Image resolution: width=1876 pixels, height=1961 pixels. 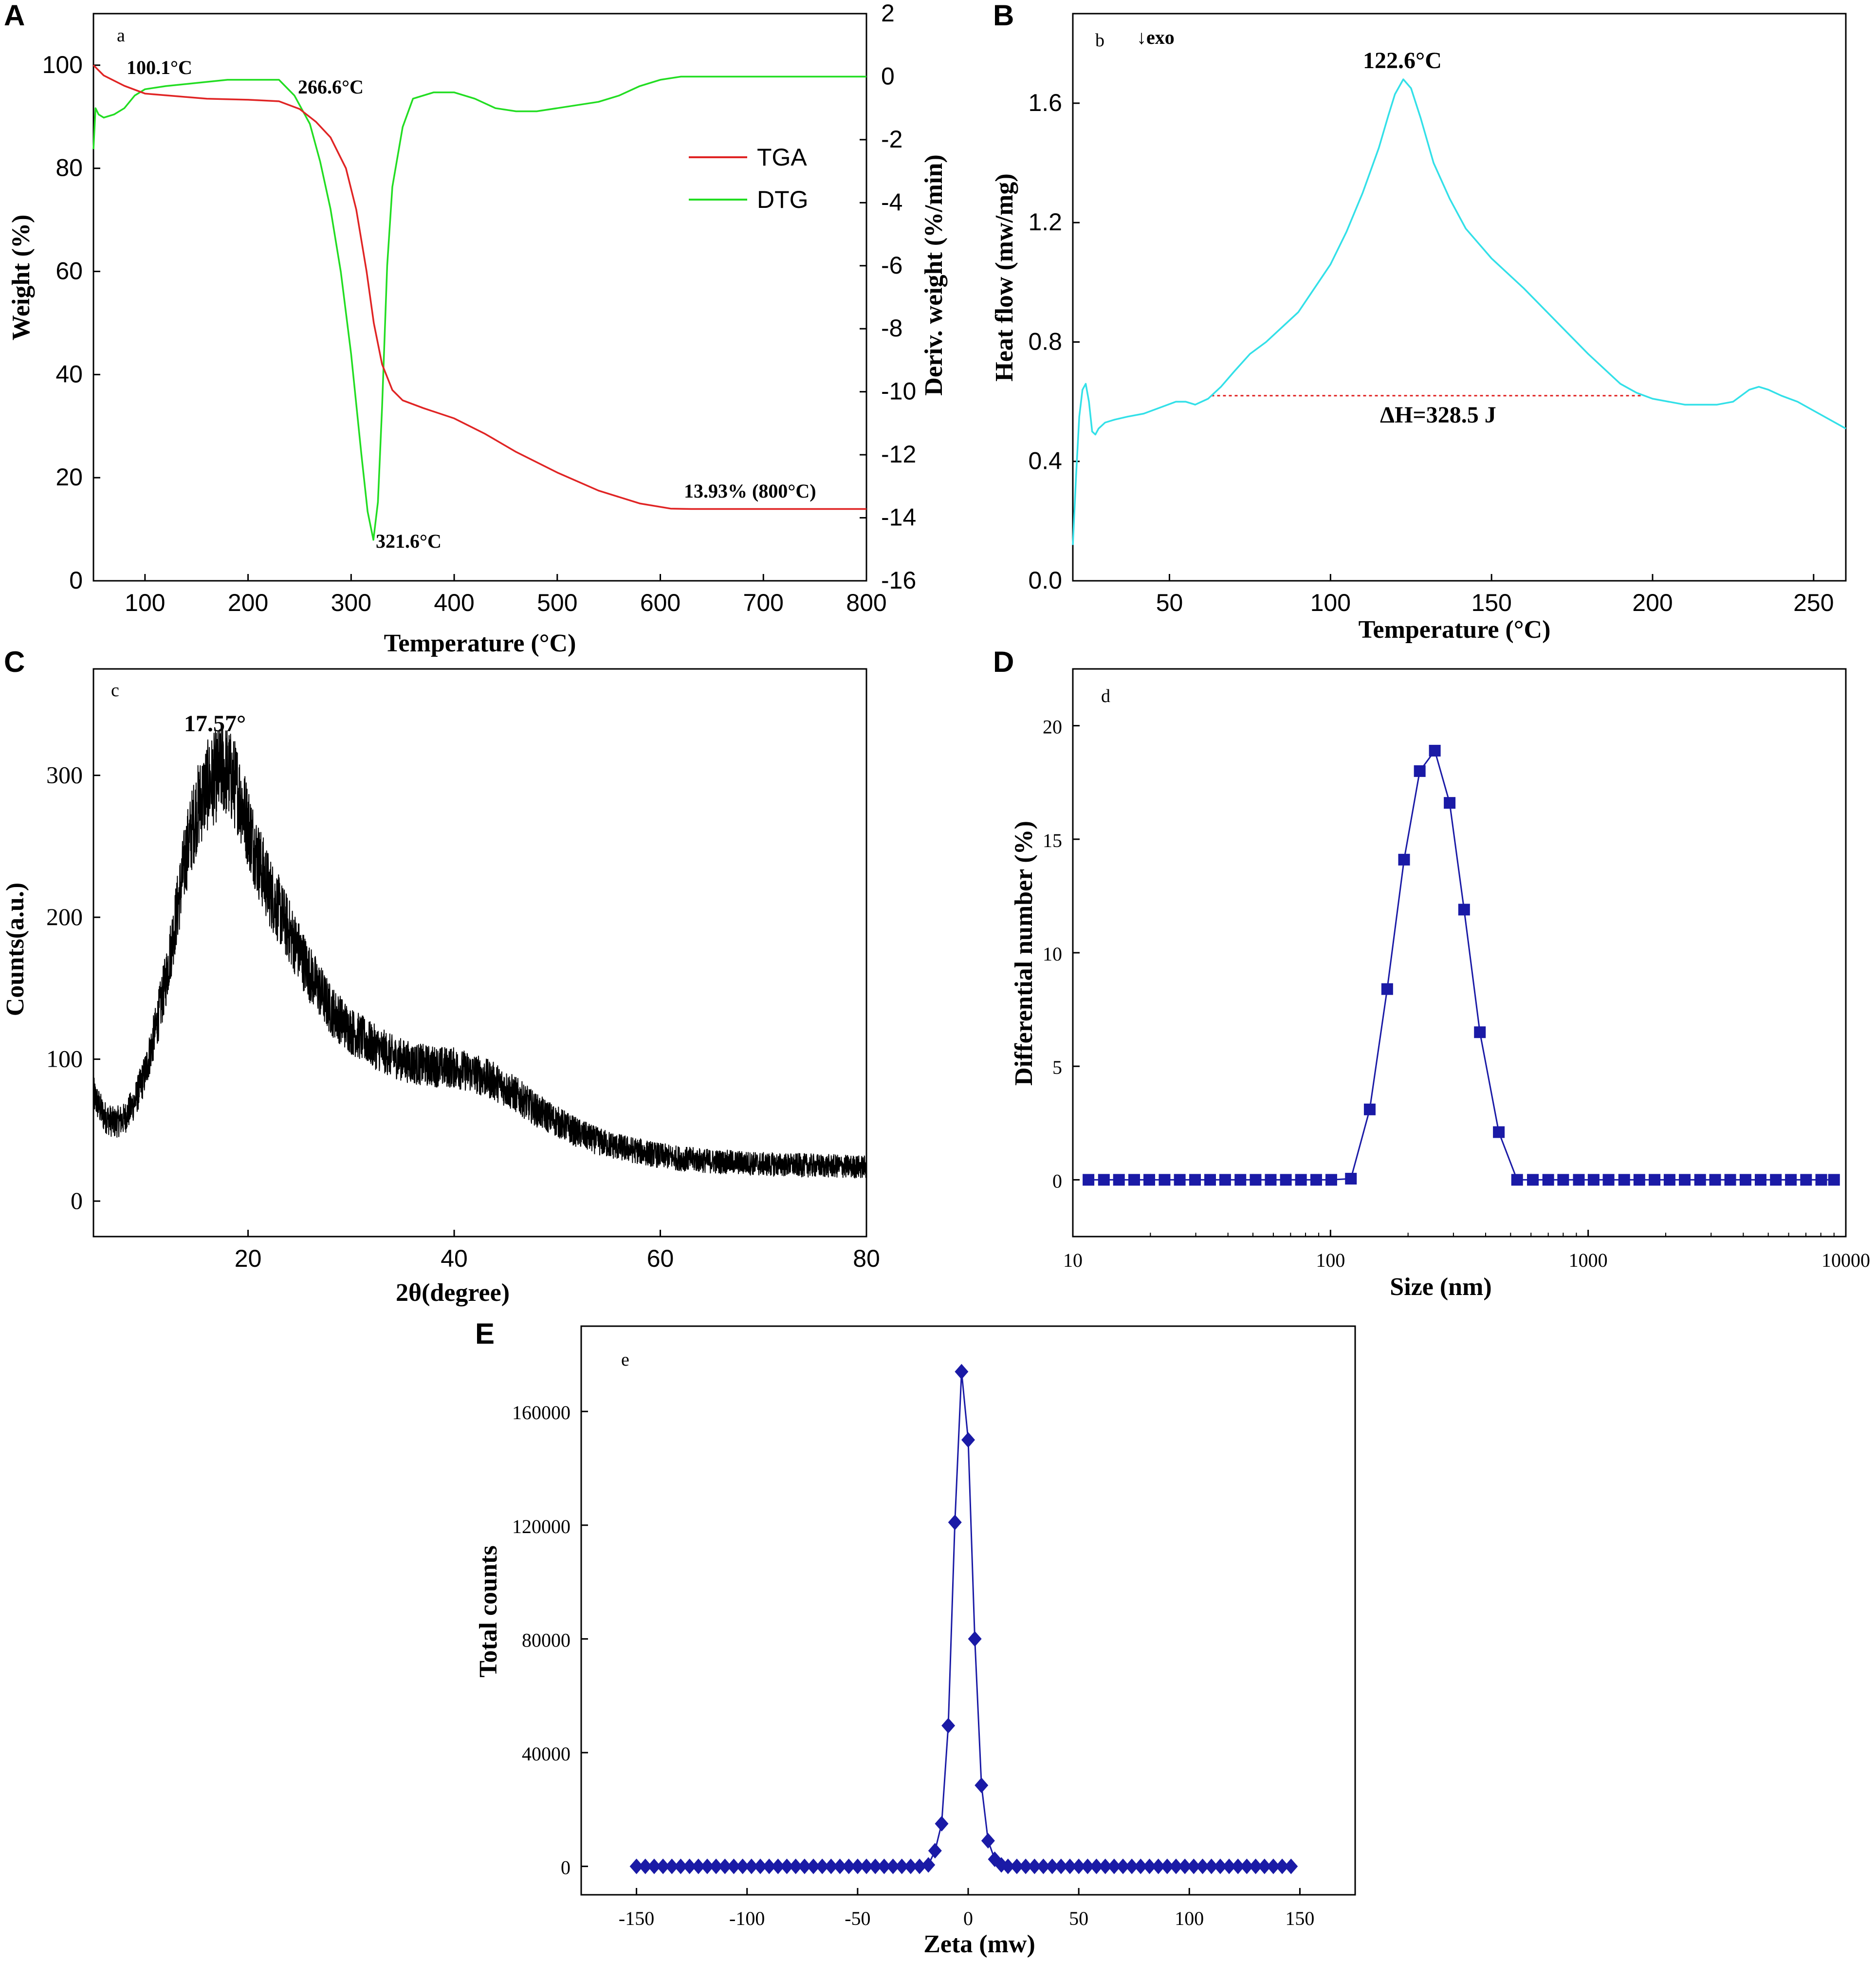 I want to click on panel-e-y-label: Total counts, so click(x=489, y=1611).